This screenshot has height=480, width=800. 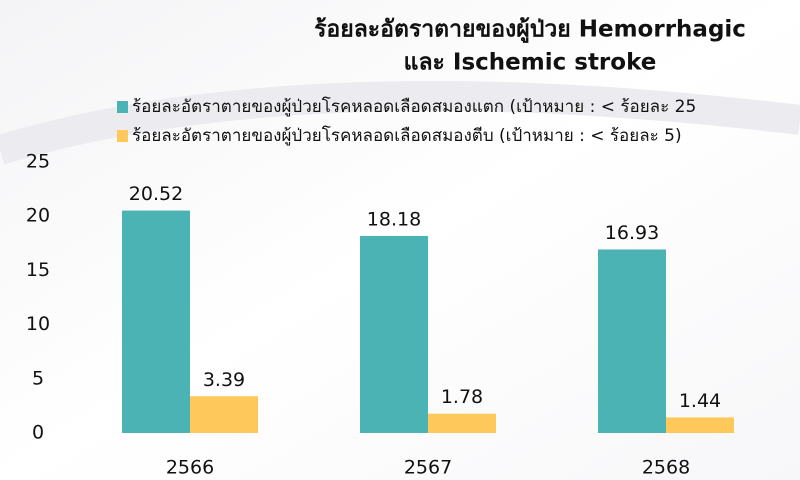 I want to click on data-label: 1.44, so click(x=700, y=401).